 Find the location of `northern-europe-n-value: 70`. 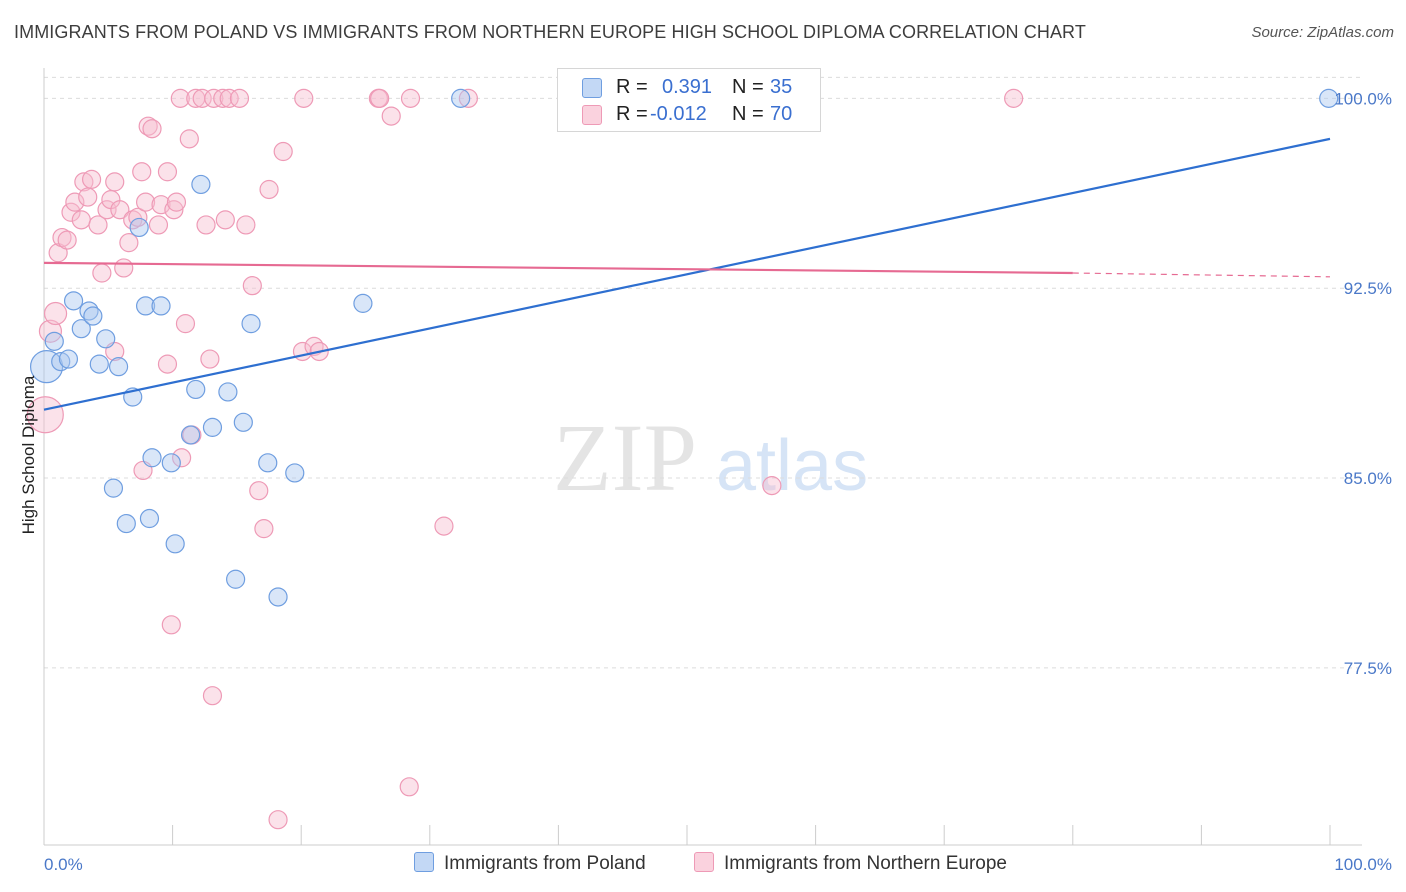

northern-europe-n-value: 70 is located at coordinates (781, 114).